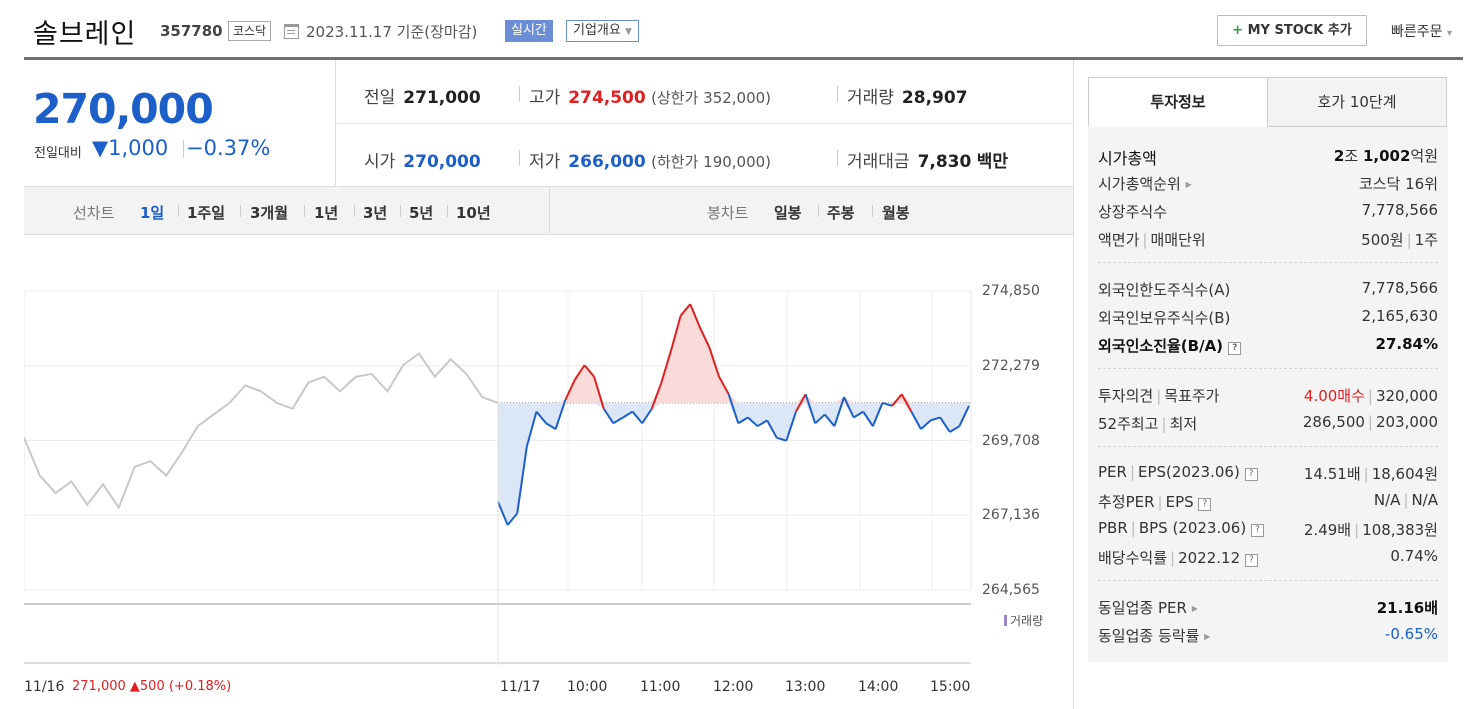  Describe the element at coordinates (896, 213) in the screenshot. I see `tab-monthly-candle: 월봉` at that location.